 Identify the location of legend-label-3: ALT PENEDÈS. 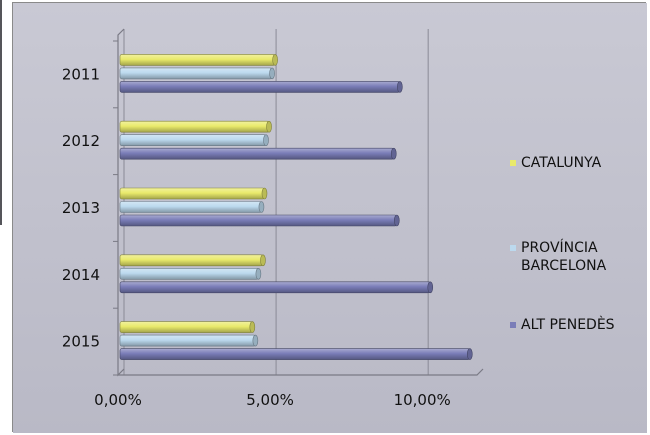
(568, 324).